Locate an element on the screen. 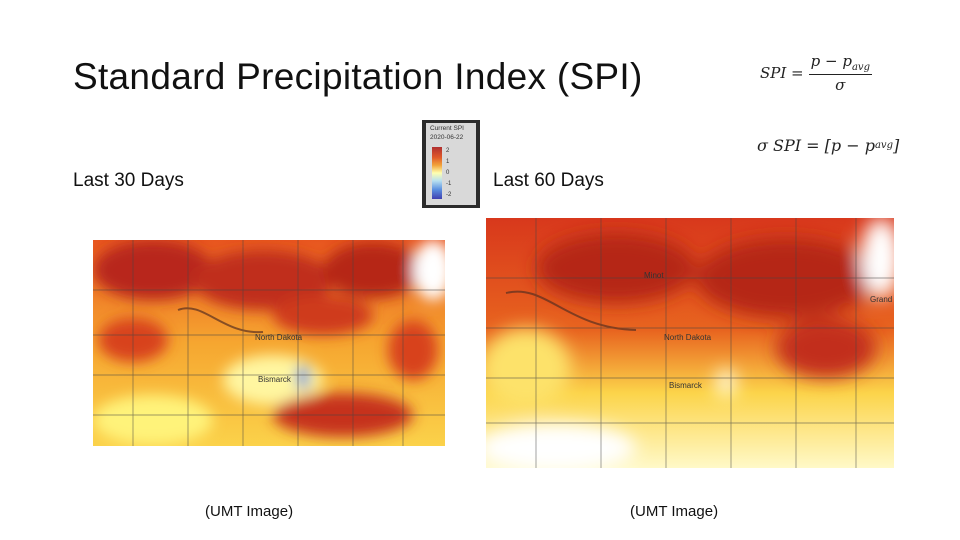  legend-tick: -2 is located at coordinates (449, 195).